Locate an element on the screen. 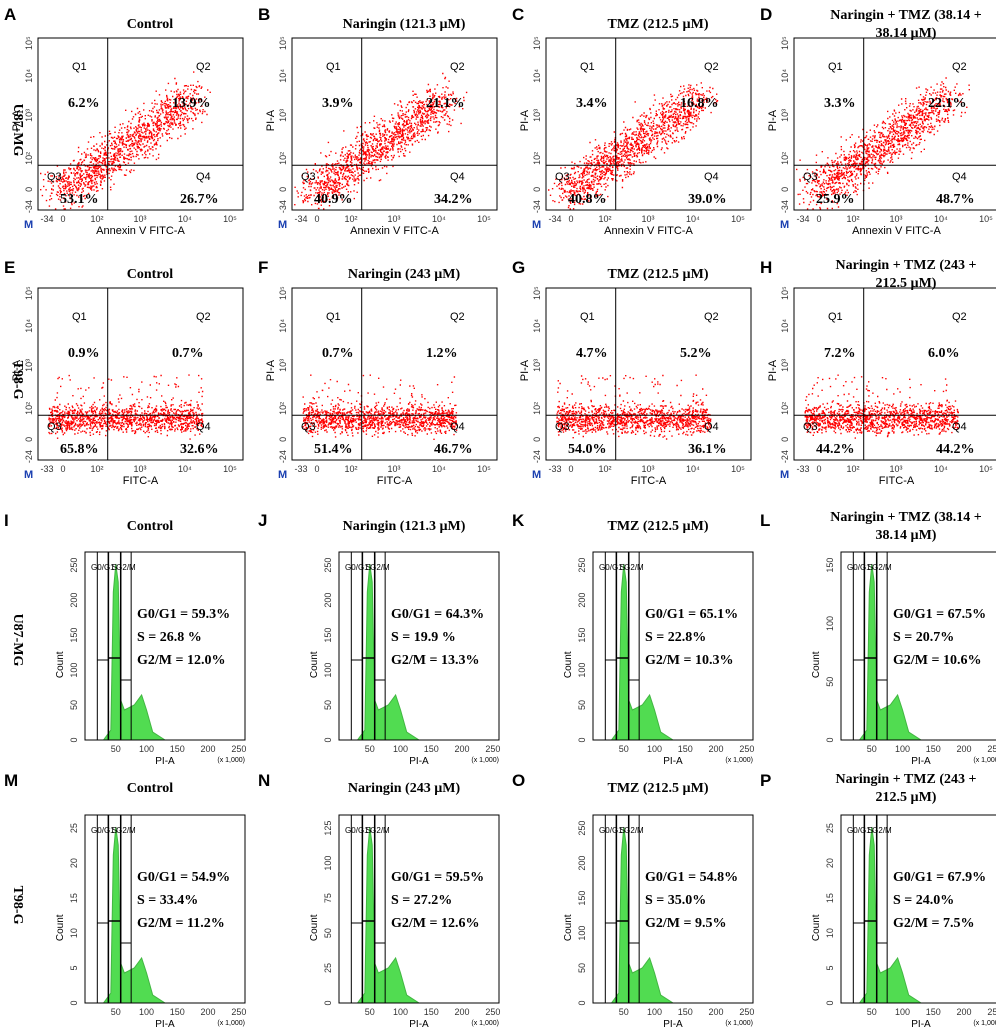  x-axis-label: FITC-A is located at coordinates (897, 481).